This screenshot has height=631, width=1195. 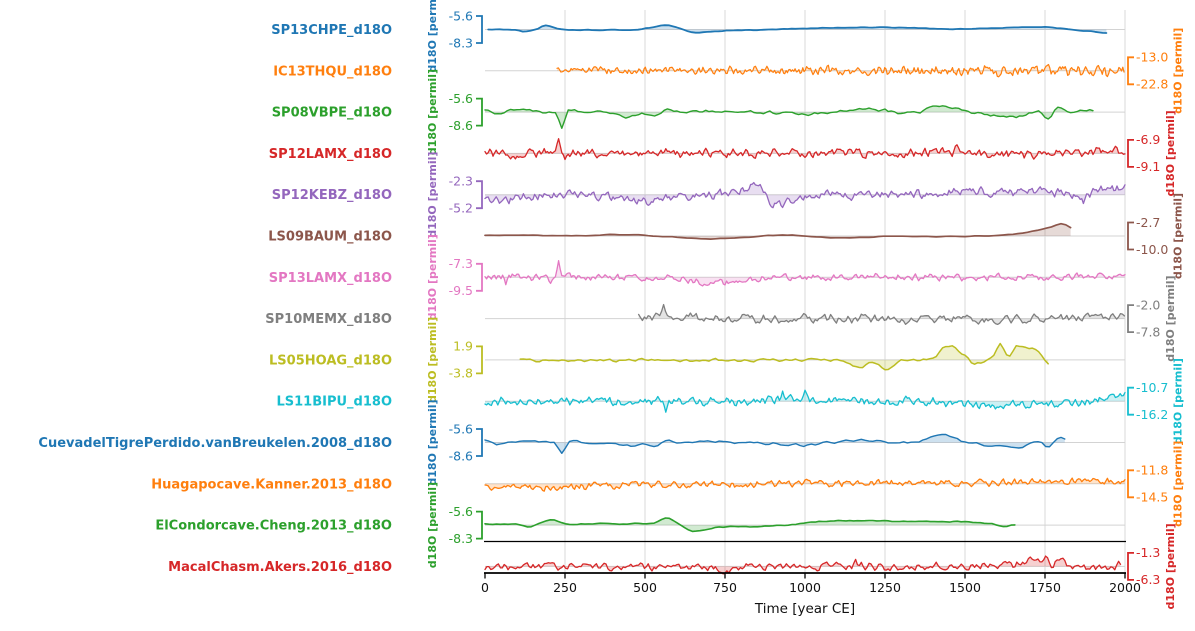 What do you see at coordinates (1152, 57) in the screenshot?
I see `y-tick-label: -13.0` at bounding box center [1152, 57].